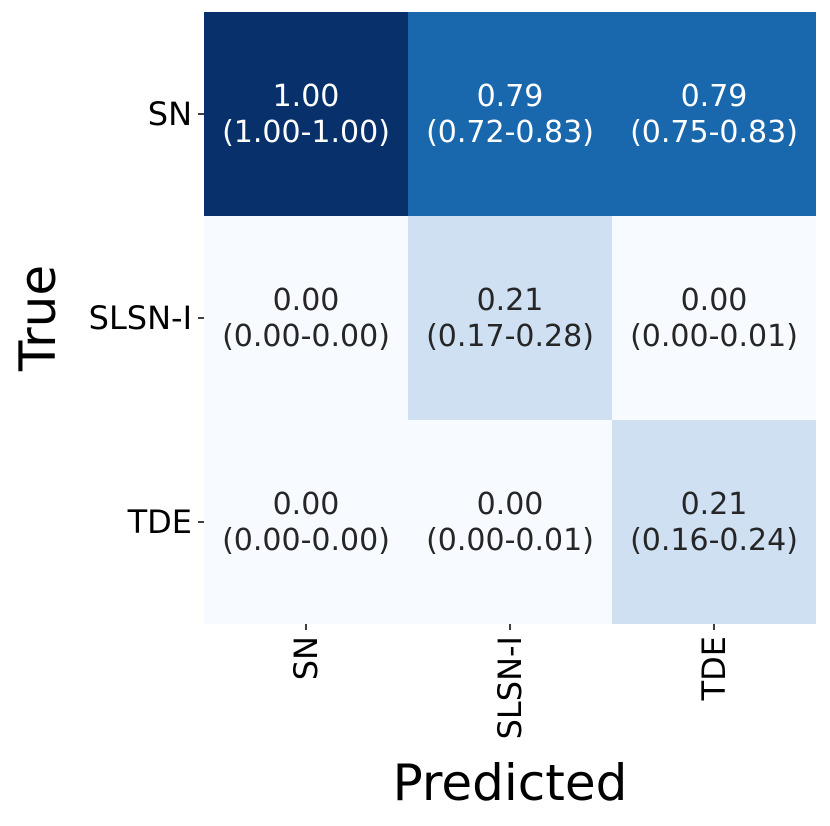  I want to click on x-tick-label: SN, so click(306, 658).